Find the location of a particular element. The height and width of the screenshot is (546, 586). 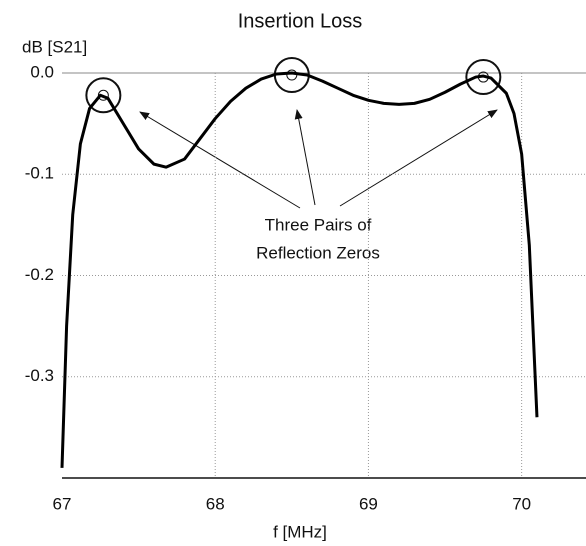

annotation-arrows is located at coordinates (318, 159).